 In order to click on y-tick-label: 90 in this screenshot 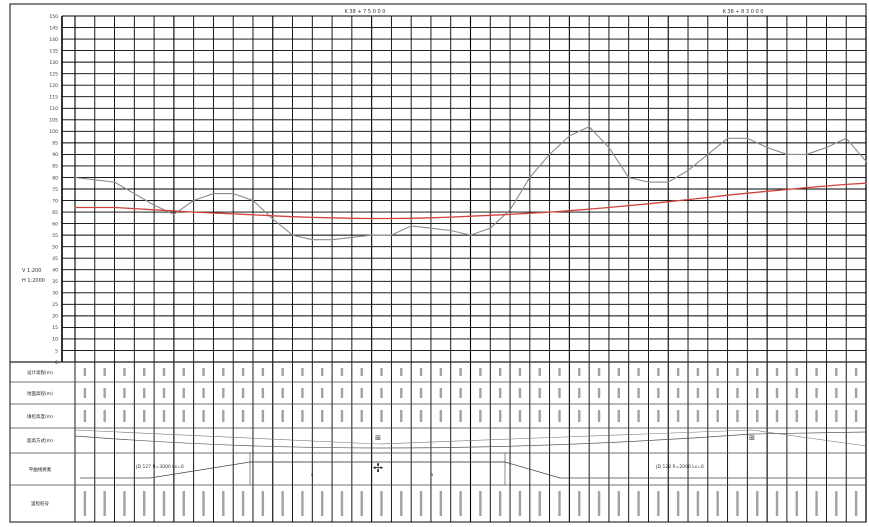, I will do `click(55, 155)`.